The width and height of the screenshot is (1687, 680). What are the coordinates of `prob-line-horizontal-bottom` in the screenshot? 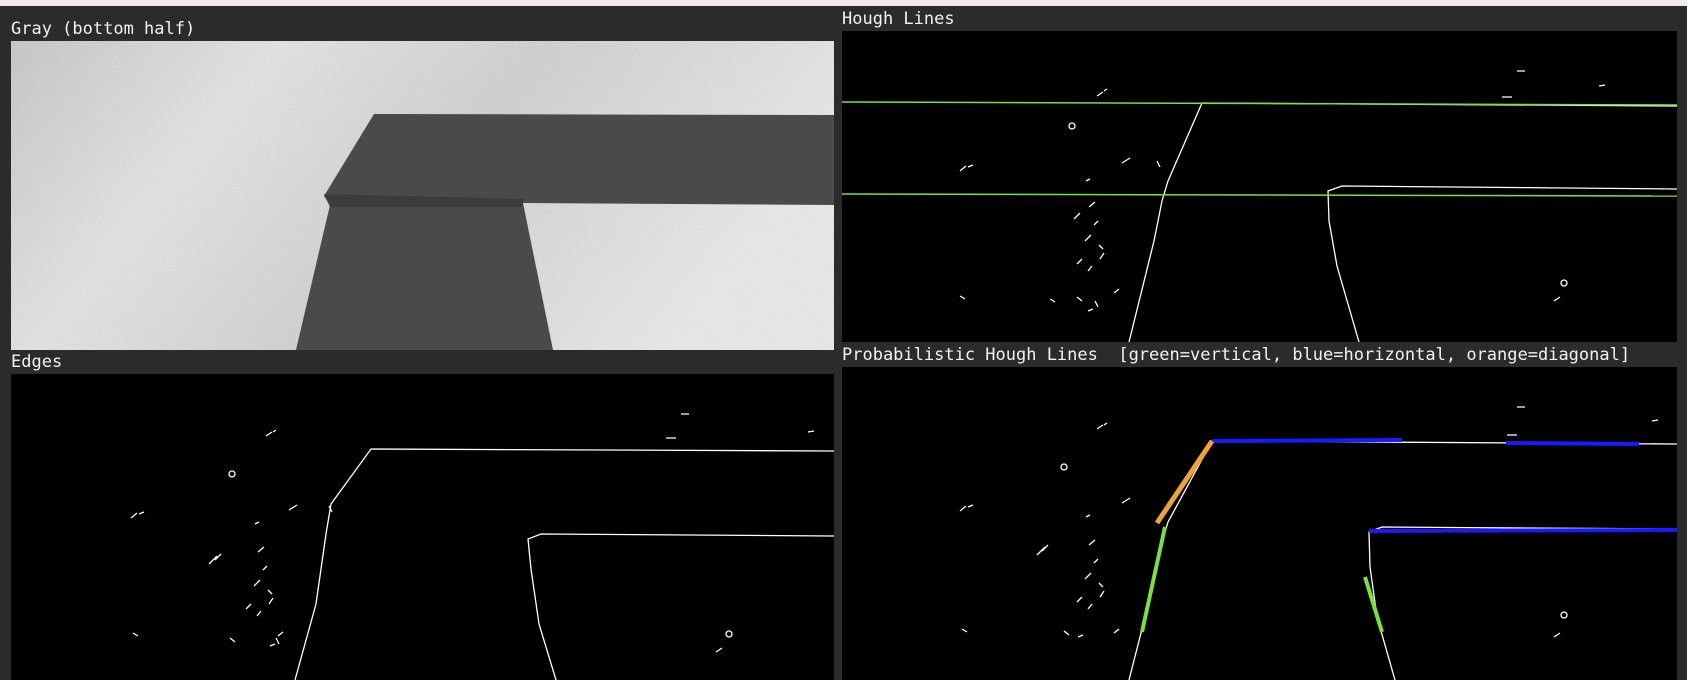 It's located at (1522, 530).